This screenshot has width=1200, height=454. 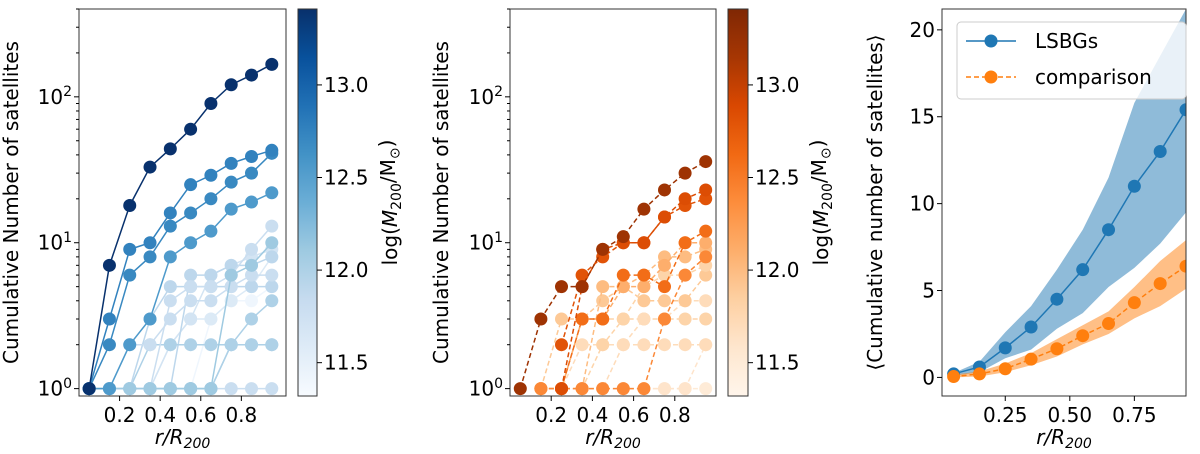 What do you see at coordinates (922, 30) in the screenshot?
I see `y-tick-label: 20` at bounding box center [922, 30].